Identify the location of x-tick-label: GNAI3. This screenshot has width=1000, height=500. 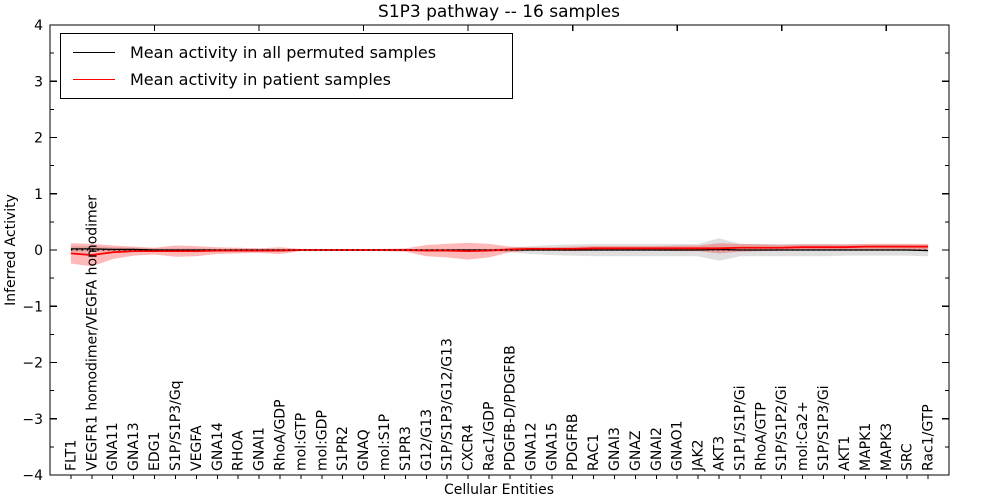
(615, 449).